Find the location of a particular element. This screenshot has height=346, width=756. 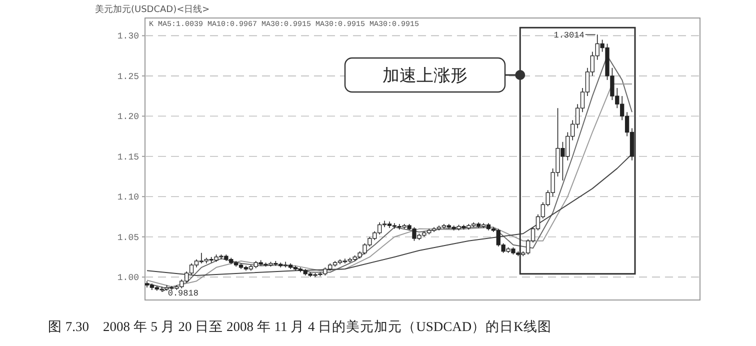

y-tick-label: 1.00 is located at coordinates (128, 278).